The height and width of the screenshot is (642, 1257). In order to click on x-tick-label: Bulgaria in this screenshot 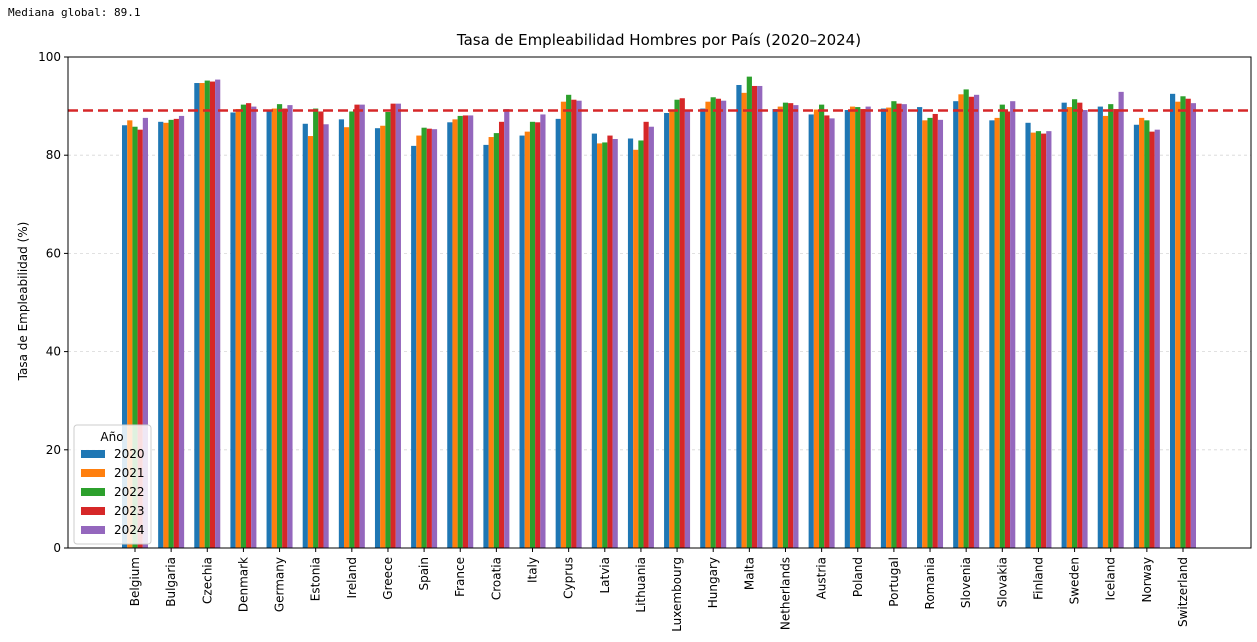, I will do `click(171, 582)`.